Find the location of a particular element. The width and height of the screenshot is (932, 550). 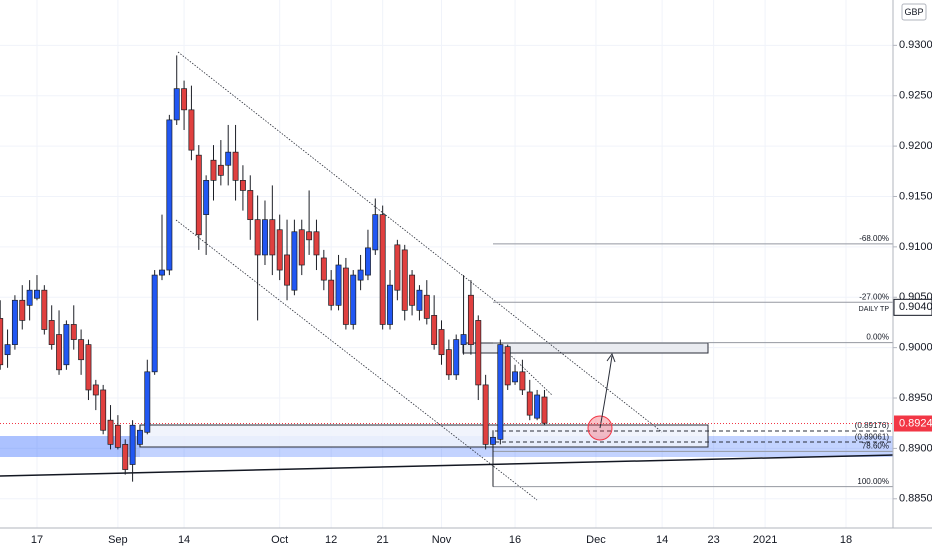

last-price-box is located at coordinates (913, 423).